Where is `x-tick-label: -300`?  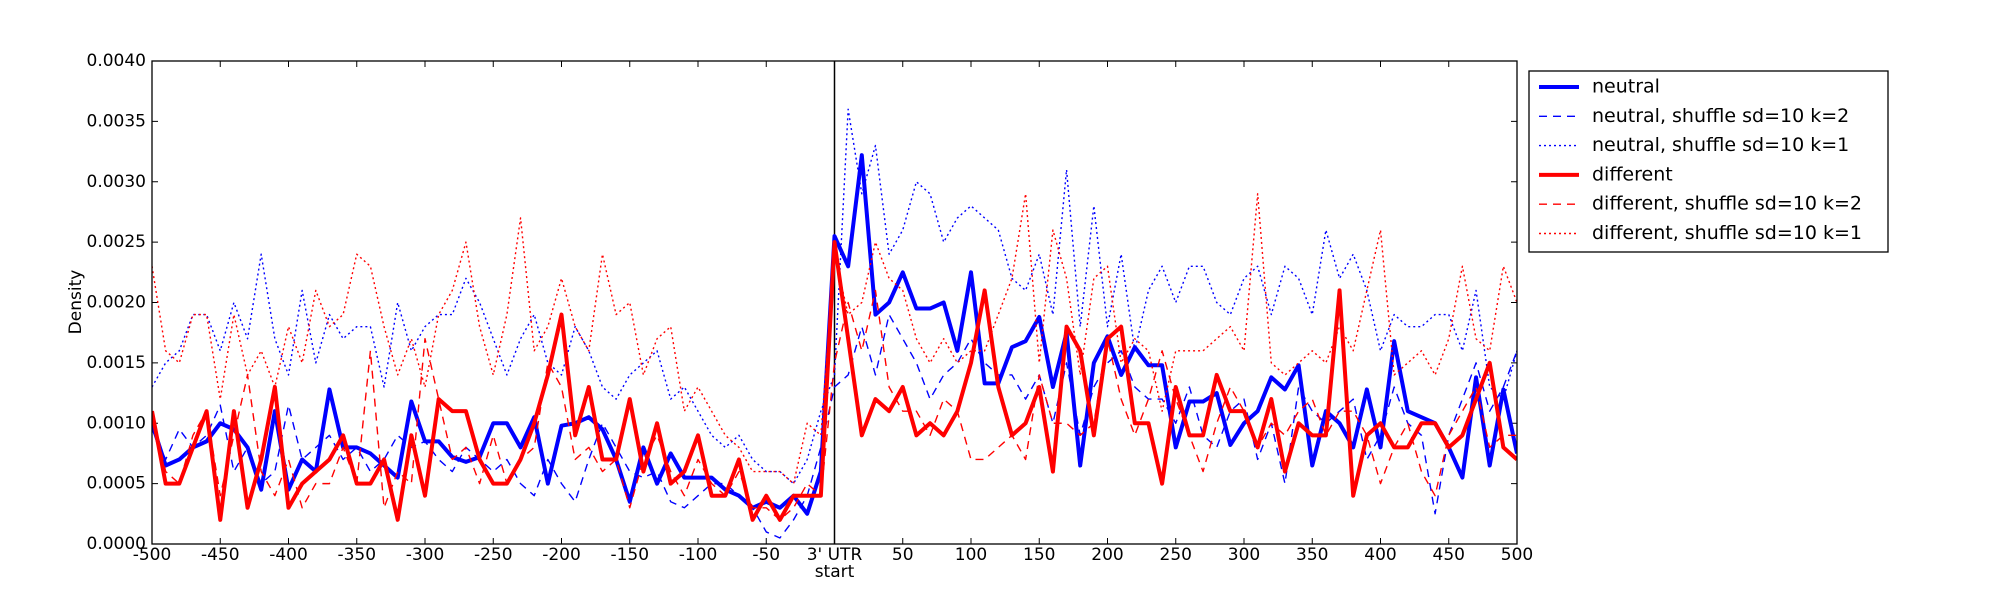 x-tick-label: -300 is located at coordinates (425, 555).